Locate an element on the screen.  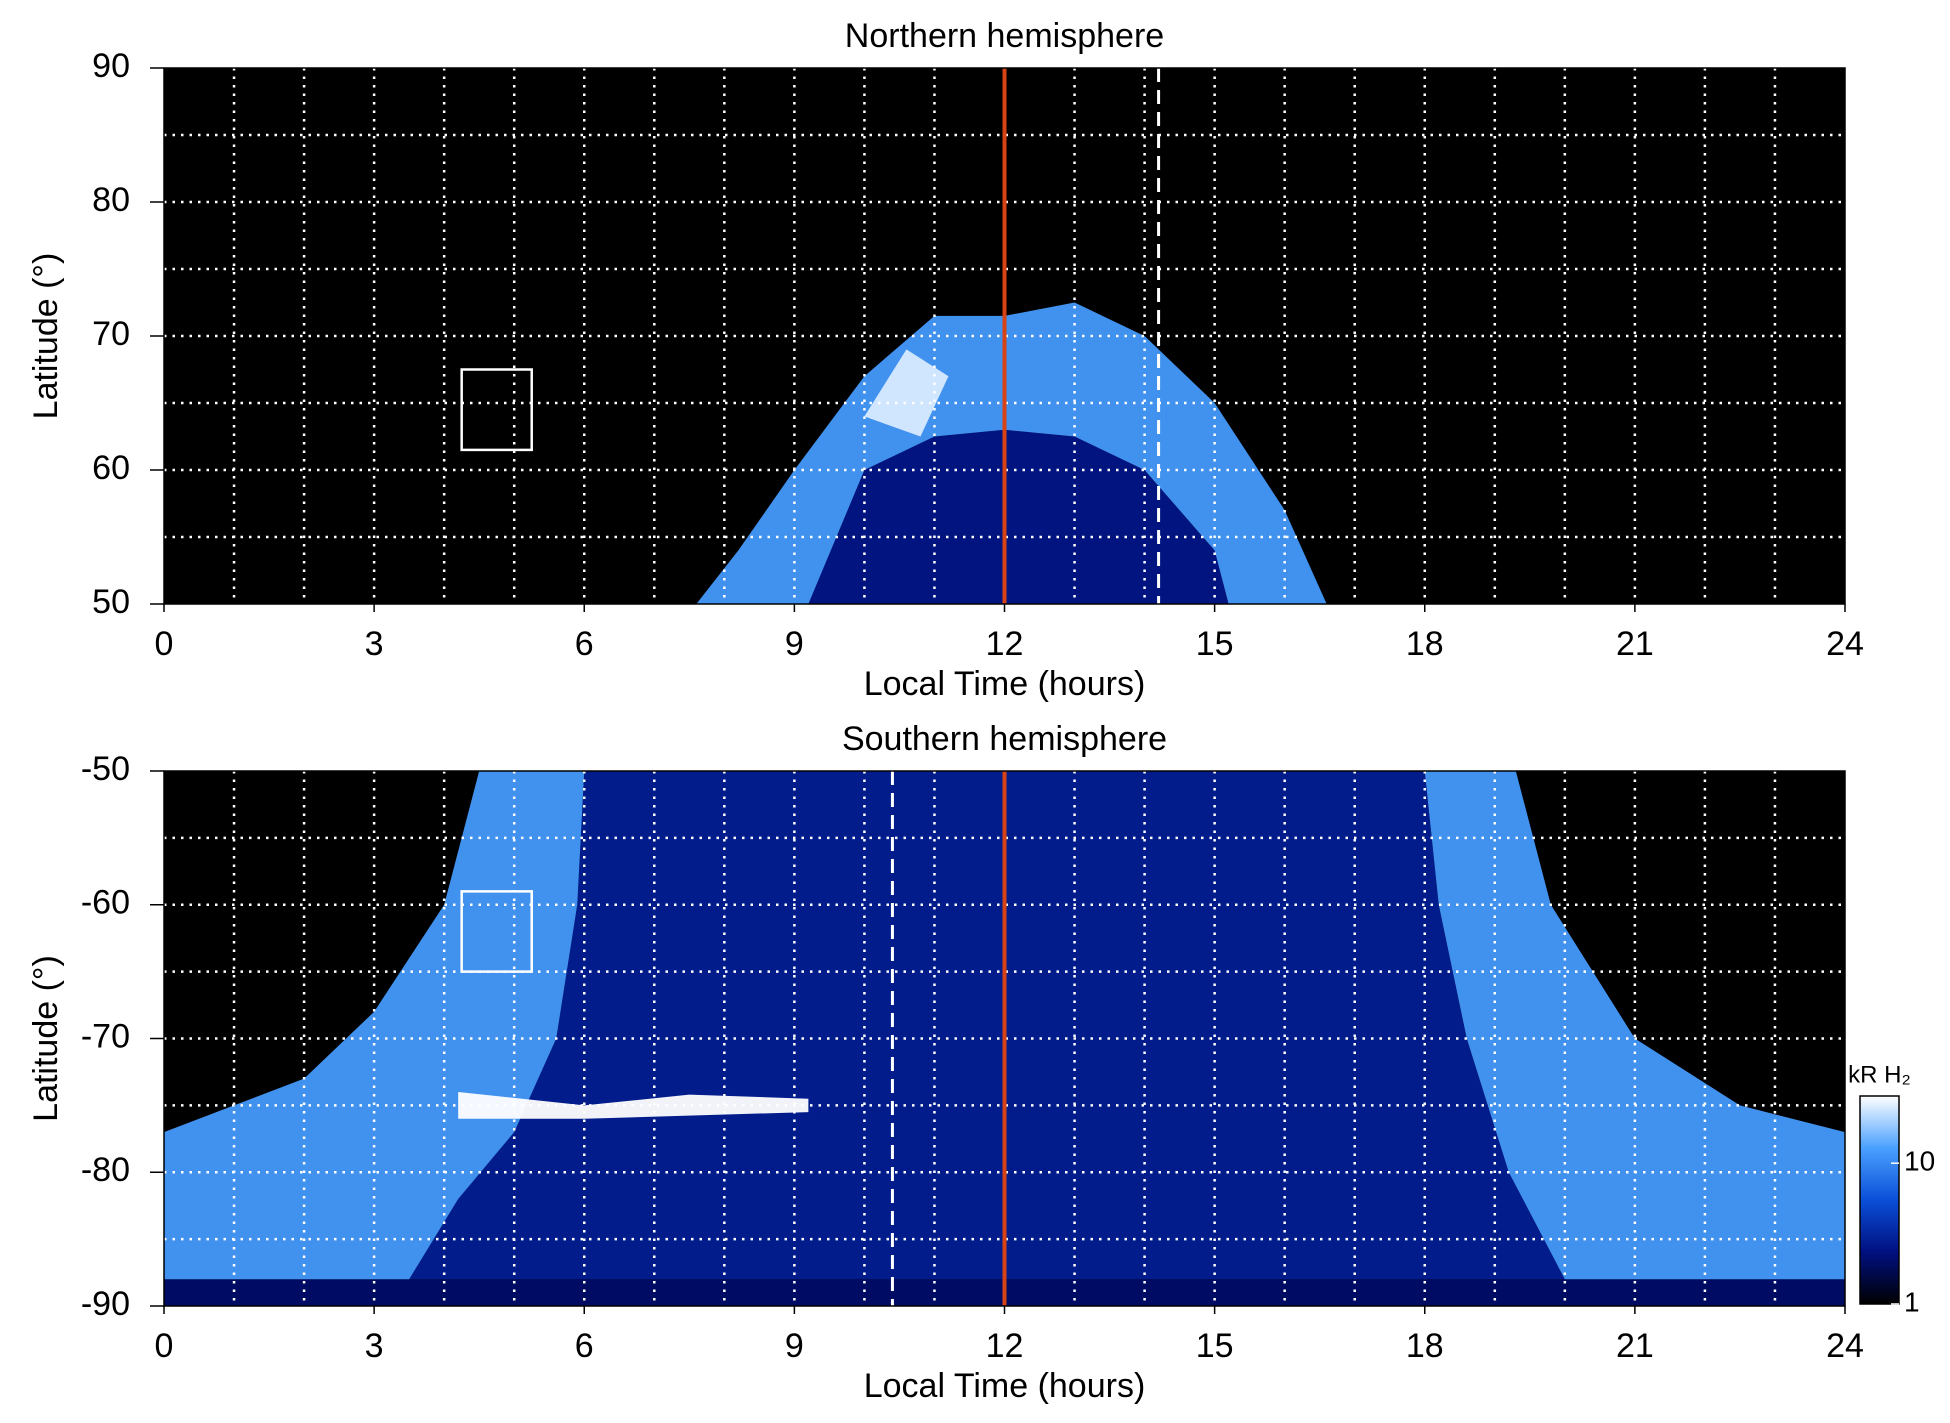
y-tick-label: -80 is located at coordinates (105, 1170).